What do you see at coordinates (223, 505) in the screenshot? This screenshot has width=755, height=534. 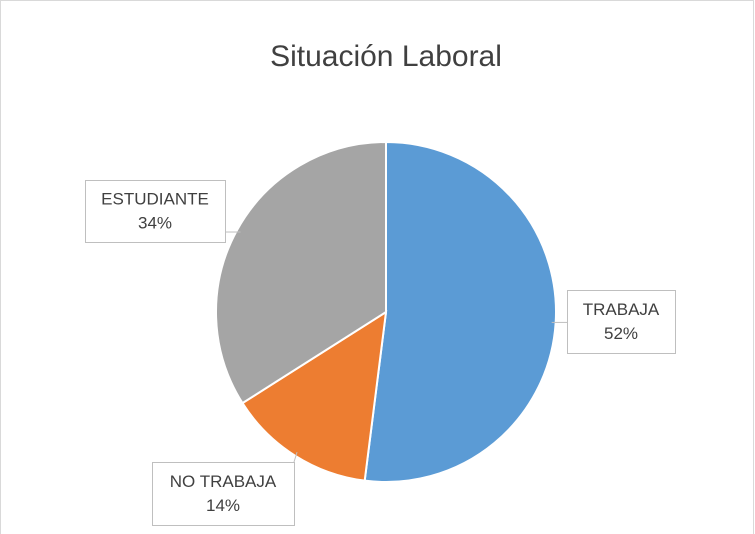 I see `data-label-value: 14%` at bounding box center [223, 505].